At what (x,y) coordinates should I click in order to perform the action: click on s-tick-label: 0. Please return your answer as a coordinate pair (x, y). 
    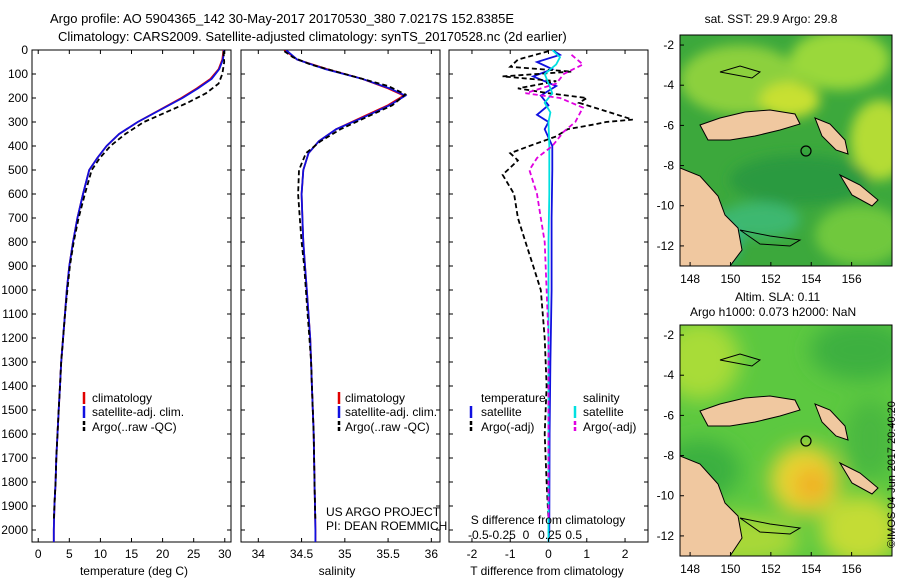
    Looking at the image, I should click on (526, 535).